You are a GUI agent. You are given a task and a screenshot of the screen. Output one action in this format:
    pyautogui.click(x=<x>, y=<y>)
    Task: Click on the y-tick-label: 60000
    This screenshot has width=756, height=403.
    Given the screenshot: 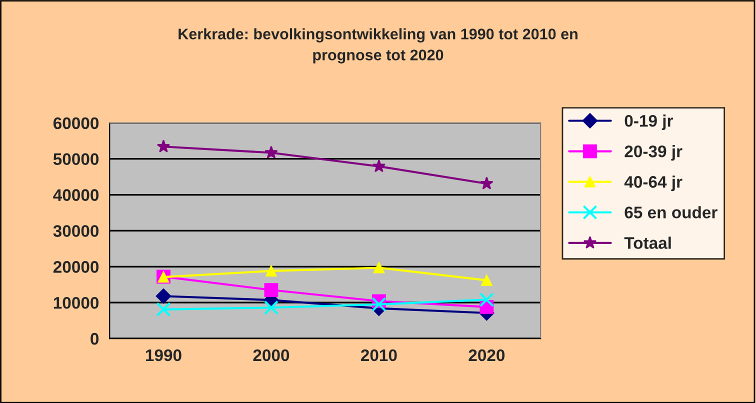 What is the action you would take?
    pyautogui.click(x=76, y=123)
    